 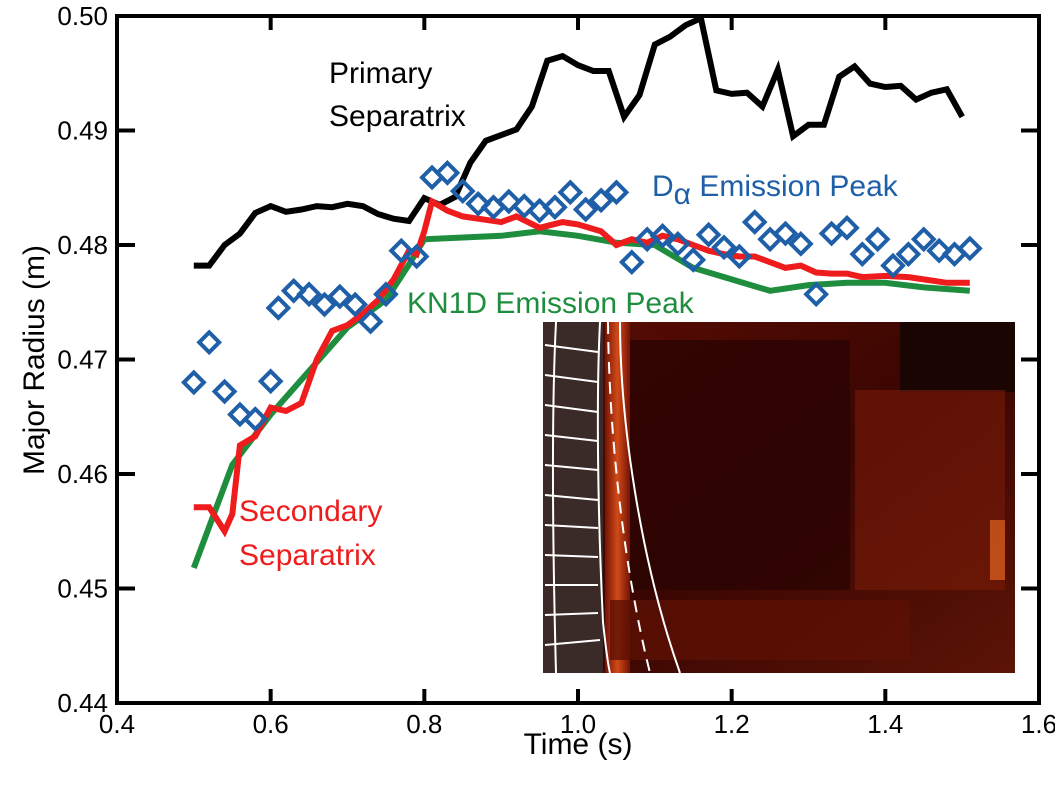 What do you see at coordinates (82, 474) in the screenshot?
I see `y-tick-label-2: 0.46` at bounding box center [82, 474].